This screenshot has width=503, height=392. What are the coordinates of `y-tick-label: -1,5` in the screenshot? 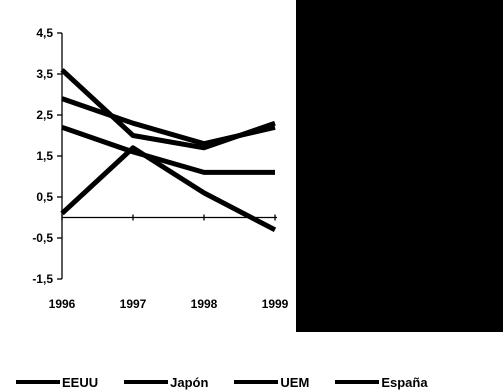 It's located at (42, 279).